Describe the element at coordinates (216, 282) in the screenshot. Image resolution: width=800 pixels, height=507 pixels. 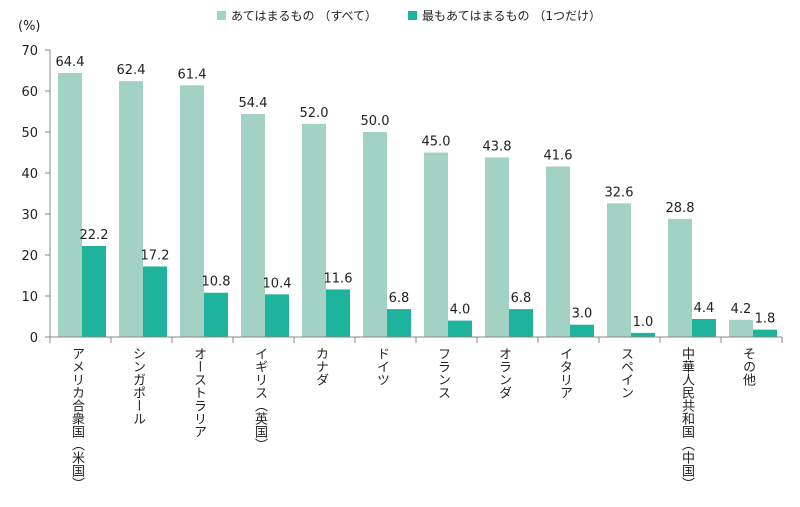
I see `data-label: 10.8` at that location.